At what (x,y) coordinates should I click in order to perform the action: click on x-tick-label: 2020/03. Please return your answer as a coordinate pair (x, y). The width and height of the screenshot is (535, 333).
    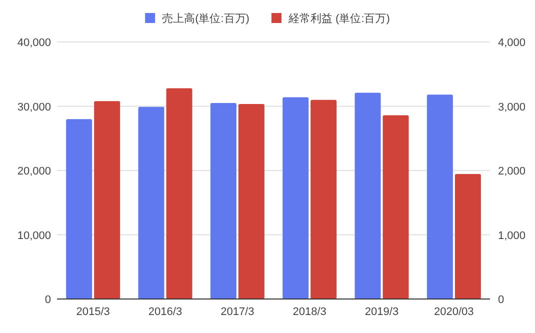
    Looking at the image, I should click on (454, 312).